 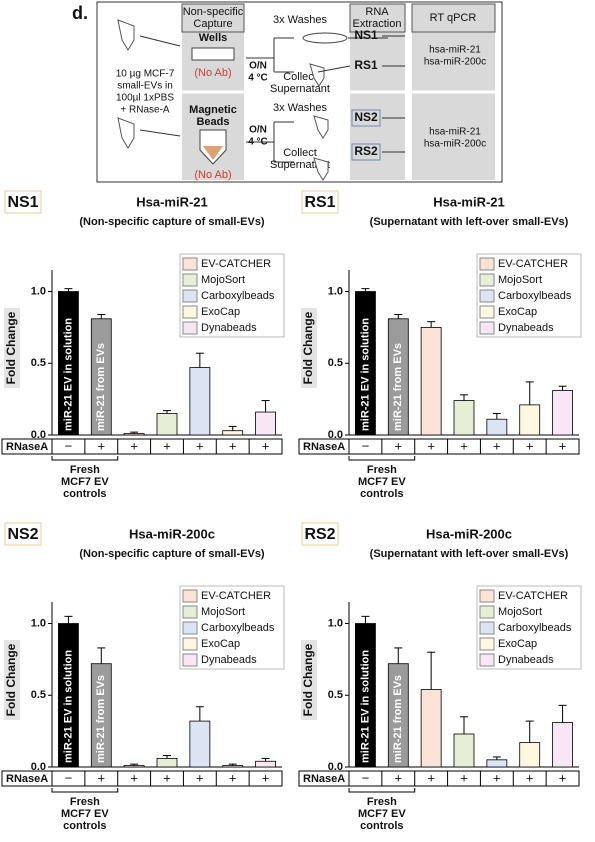 What do you see at coordinates (300, 89) in the screenshot?
I see `collect: Supernatant` at bounding box center [300, 89].